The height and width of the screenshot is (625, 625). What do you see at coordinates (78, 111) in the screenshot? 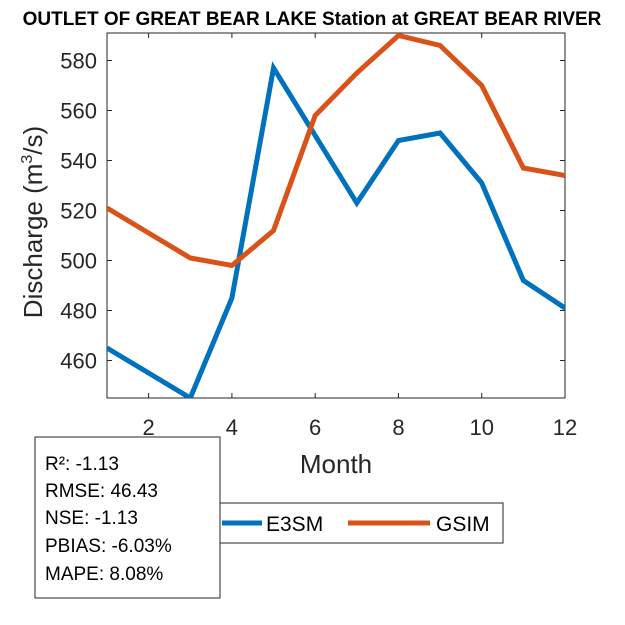
I see `y-tick-label: 560` at bounding box center [78, 111].